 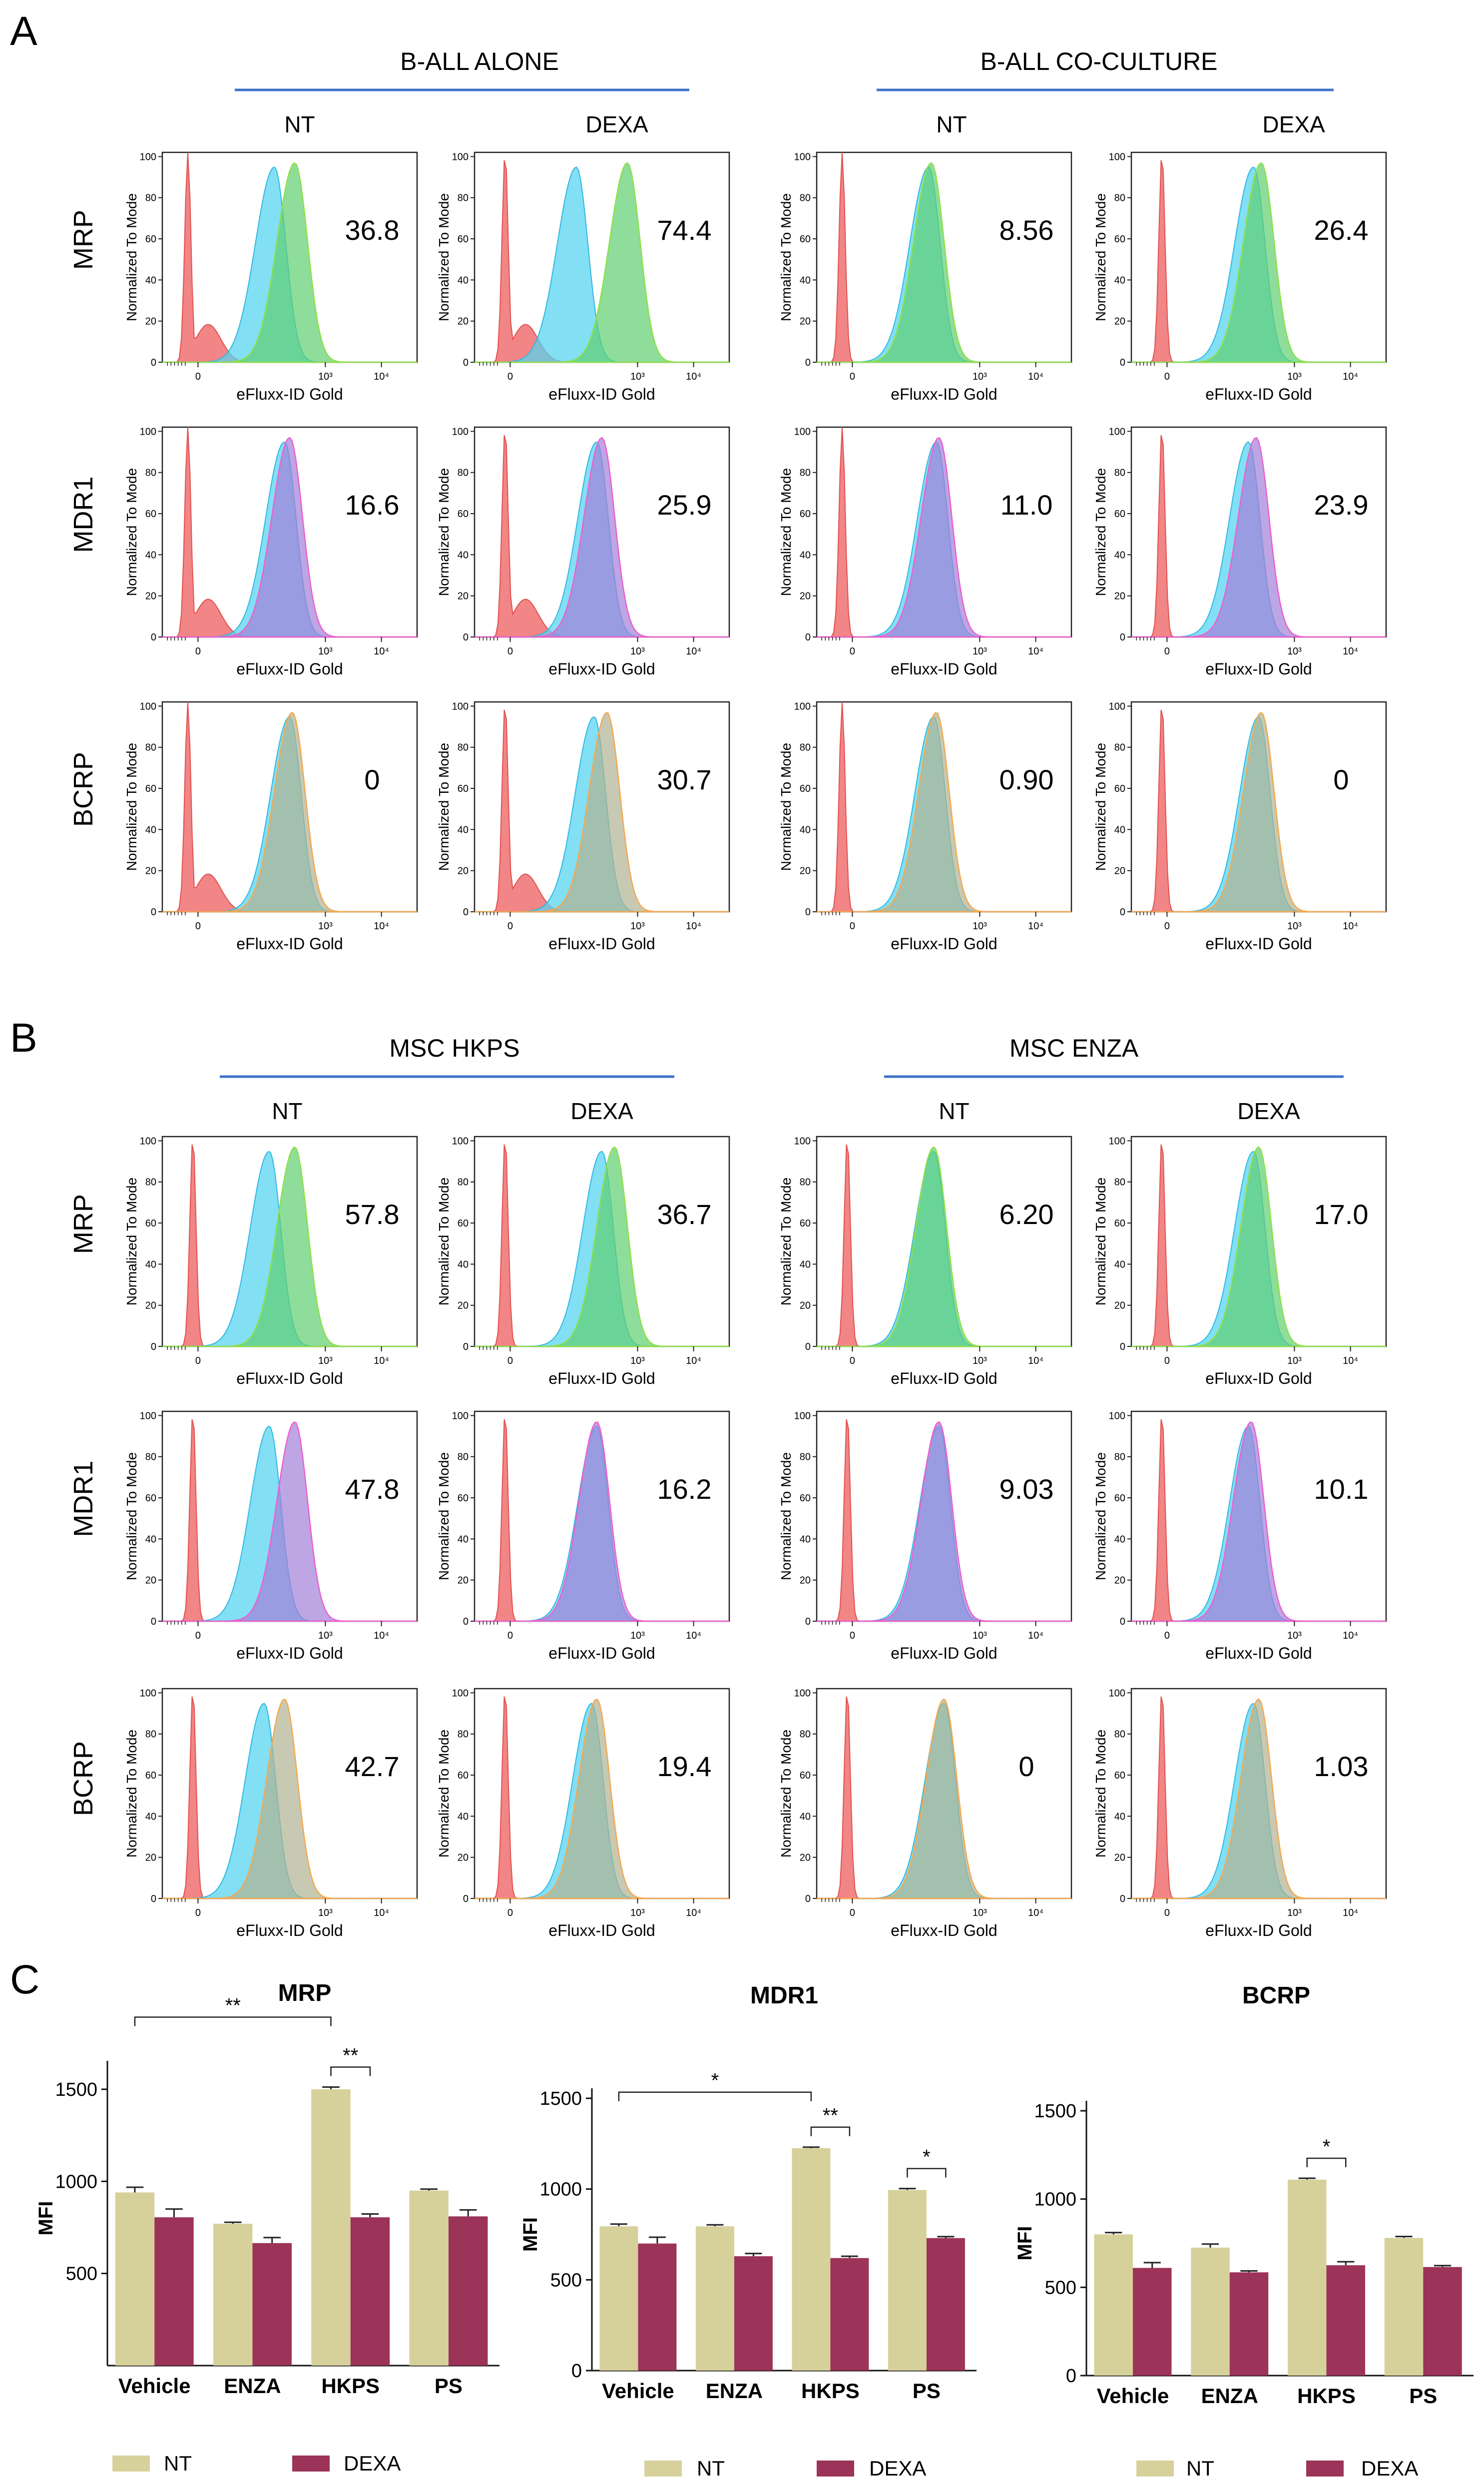 I want to click on row-label-b-bcrp: BCRP, so click(x=83, y=1778).